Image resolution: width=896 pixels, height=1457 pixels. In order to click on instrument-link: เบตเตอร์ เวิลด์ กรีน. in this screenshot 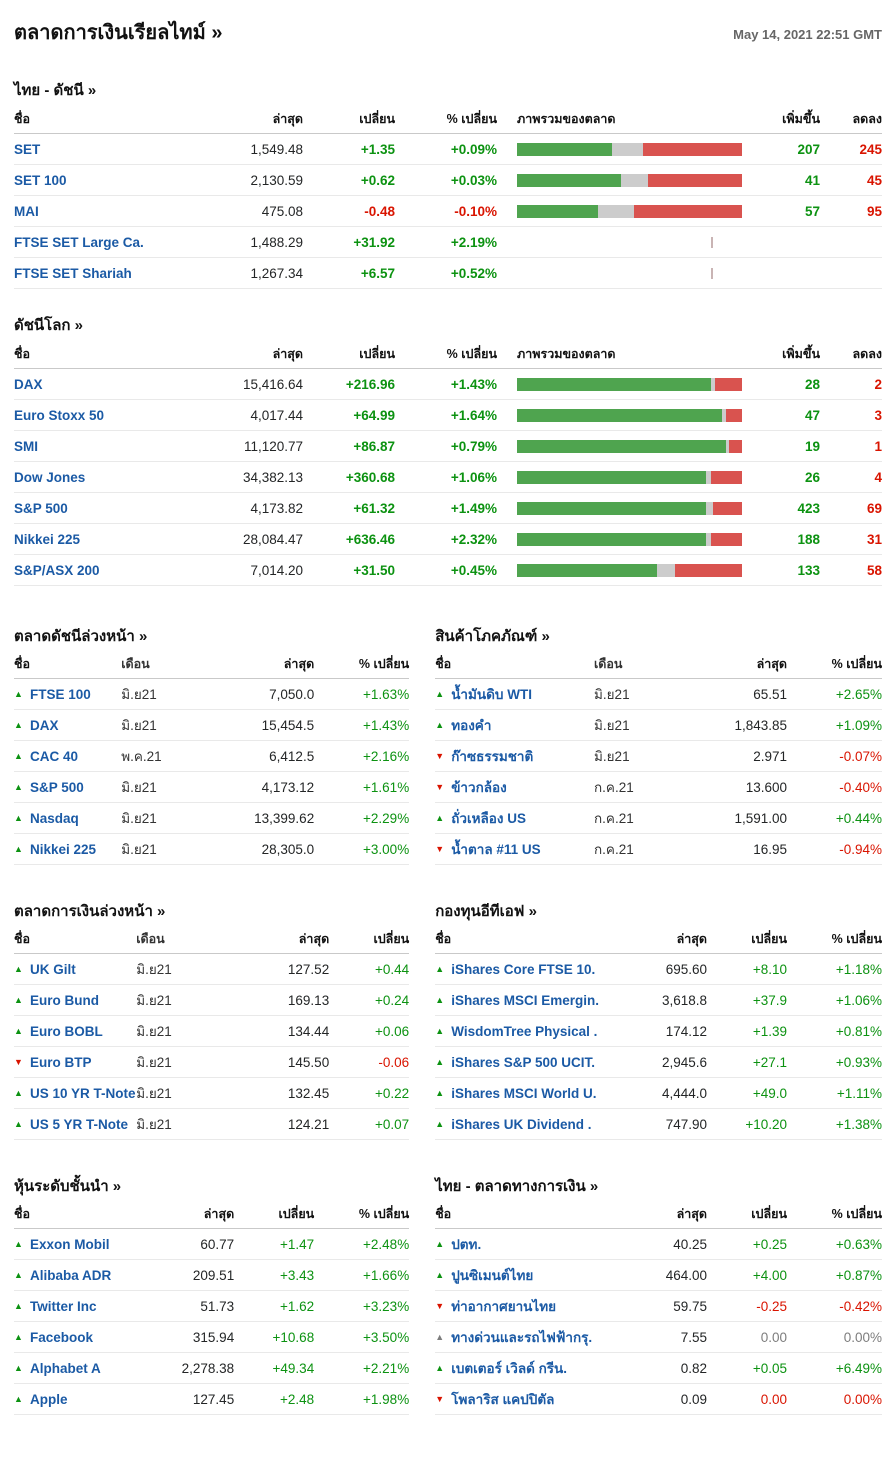, I will do `click(509, 1368)`.